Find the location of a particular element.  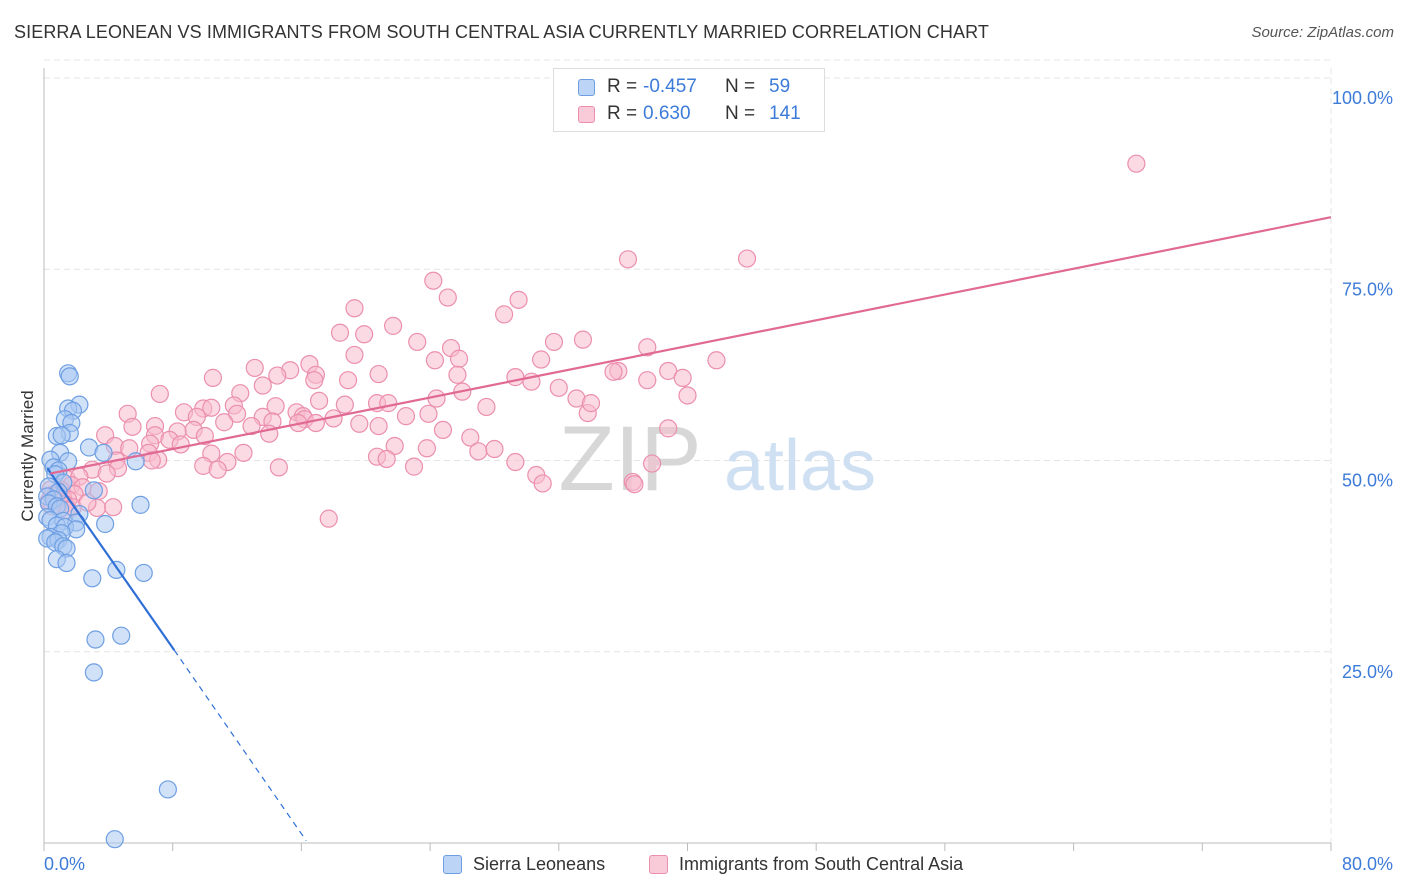

legend-swatch-blue is located at coordinates (586, 87).